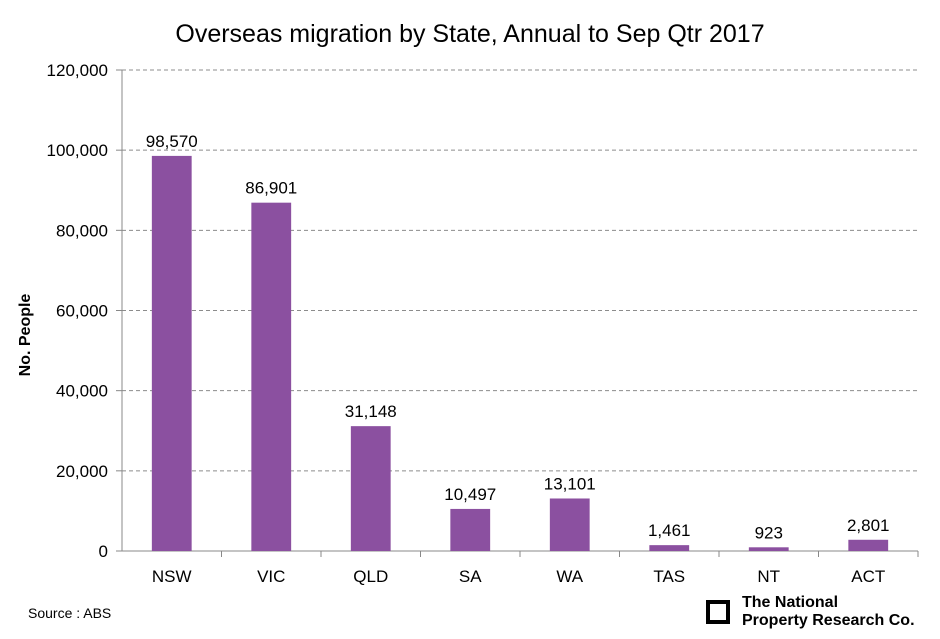 The height and width of the screenshot is (639, 940). I want to click on data-label: 13,101, so click(570, 483).